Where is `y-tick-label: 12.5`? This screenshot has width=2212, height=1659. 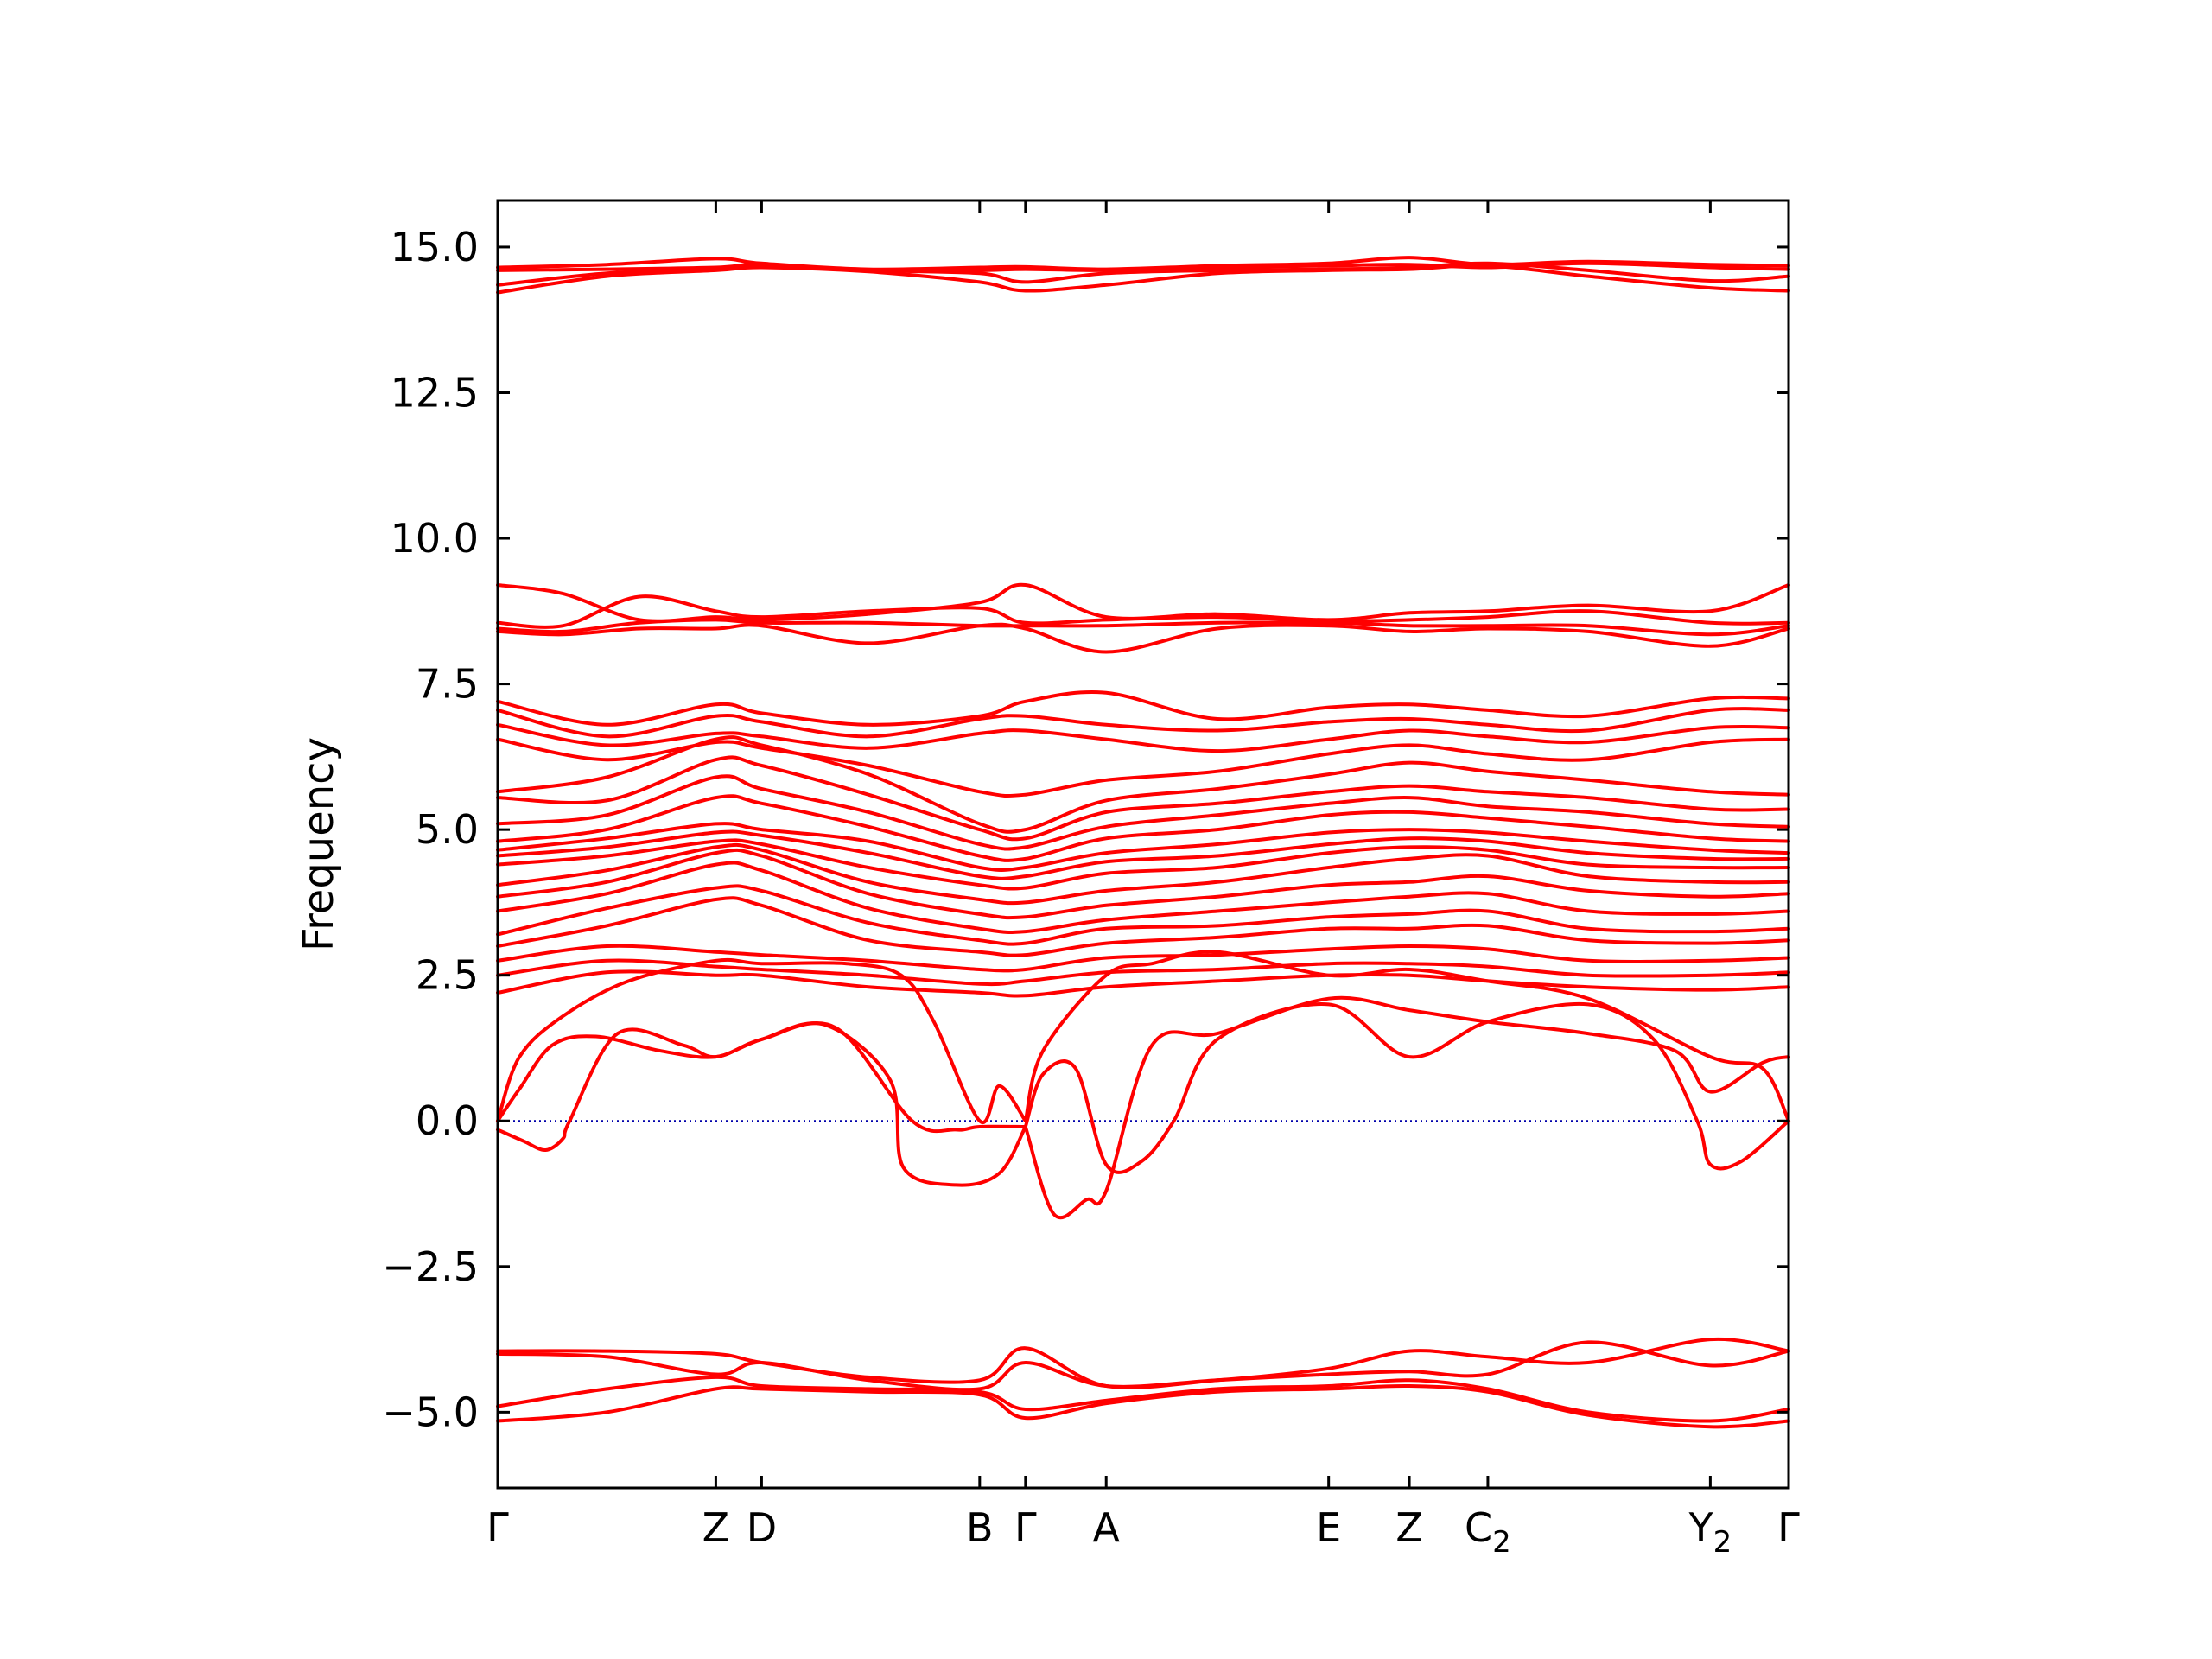 y-tick-label: 12.5 is located at coordinates (435, 392).